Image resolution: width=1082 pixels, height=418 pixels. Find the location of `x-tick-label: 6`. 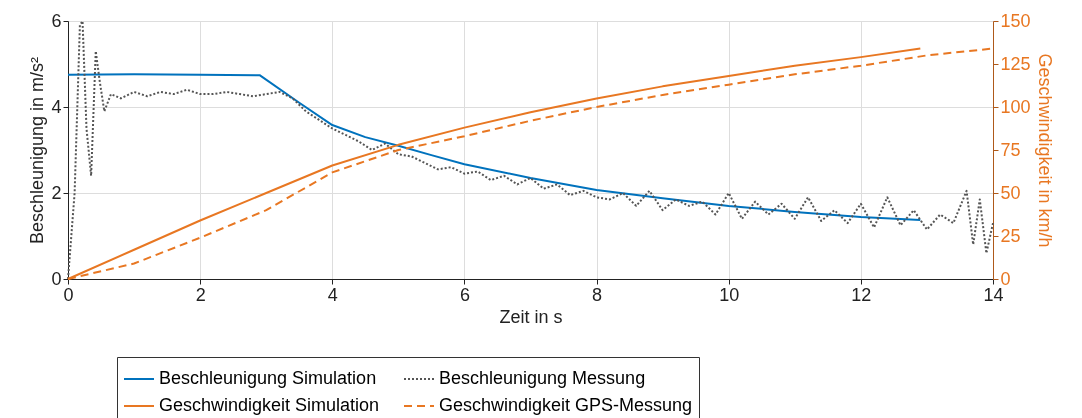

x-tick-label: 6 is located at coordinates (464, 294).